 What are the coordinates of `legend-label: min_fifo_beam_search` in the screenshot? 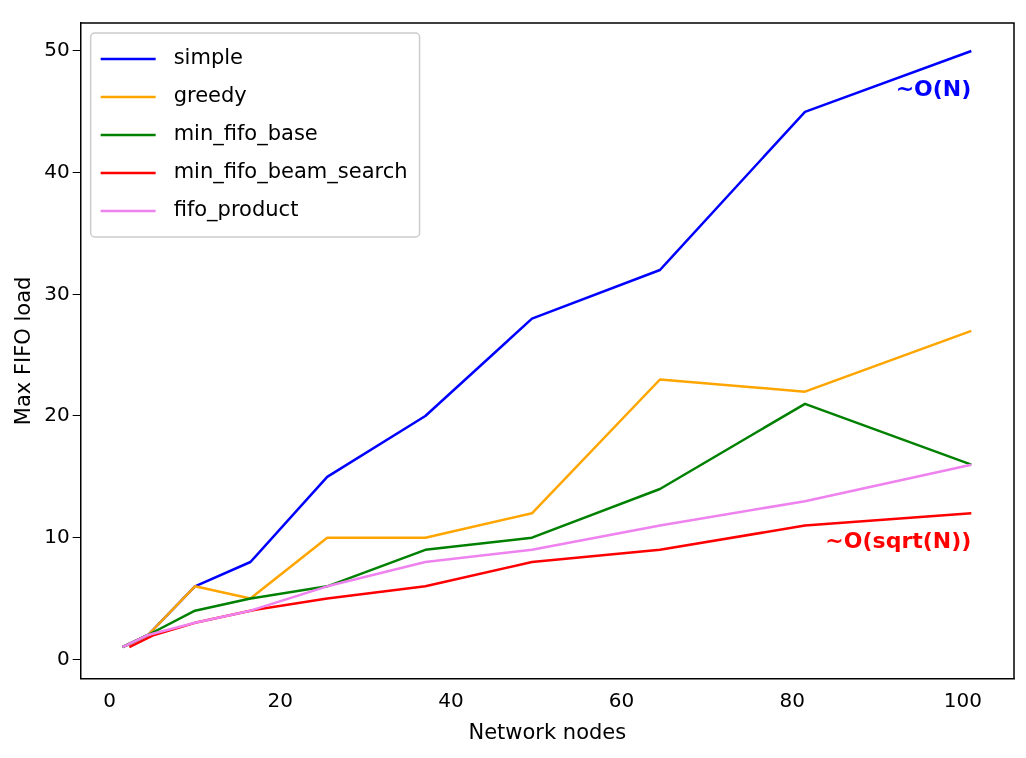 It's located at (290, 172).